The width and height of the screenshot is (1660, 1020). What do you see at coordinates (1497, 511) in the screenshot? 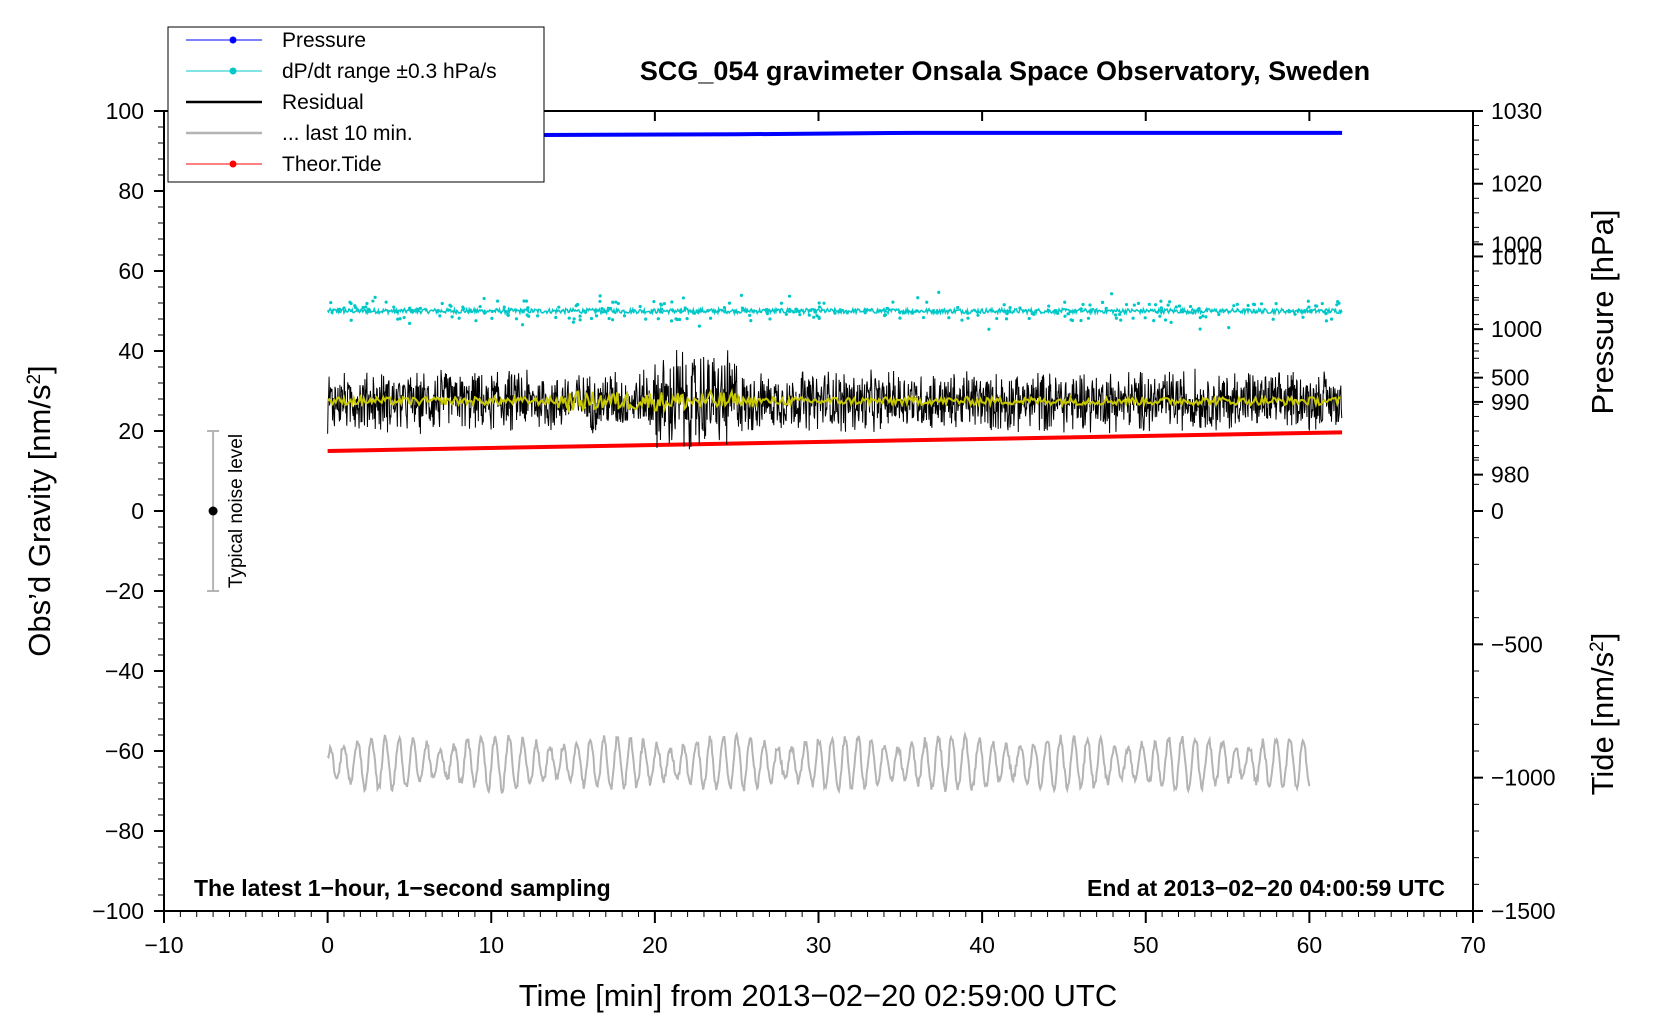
I see `tide-tick-label: 0` at bounding box center [1497, 511].